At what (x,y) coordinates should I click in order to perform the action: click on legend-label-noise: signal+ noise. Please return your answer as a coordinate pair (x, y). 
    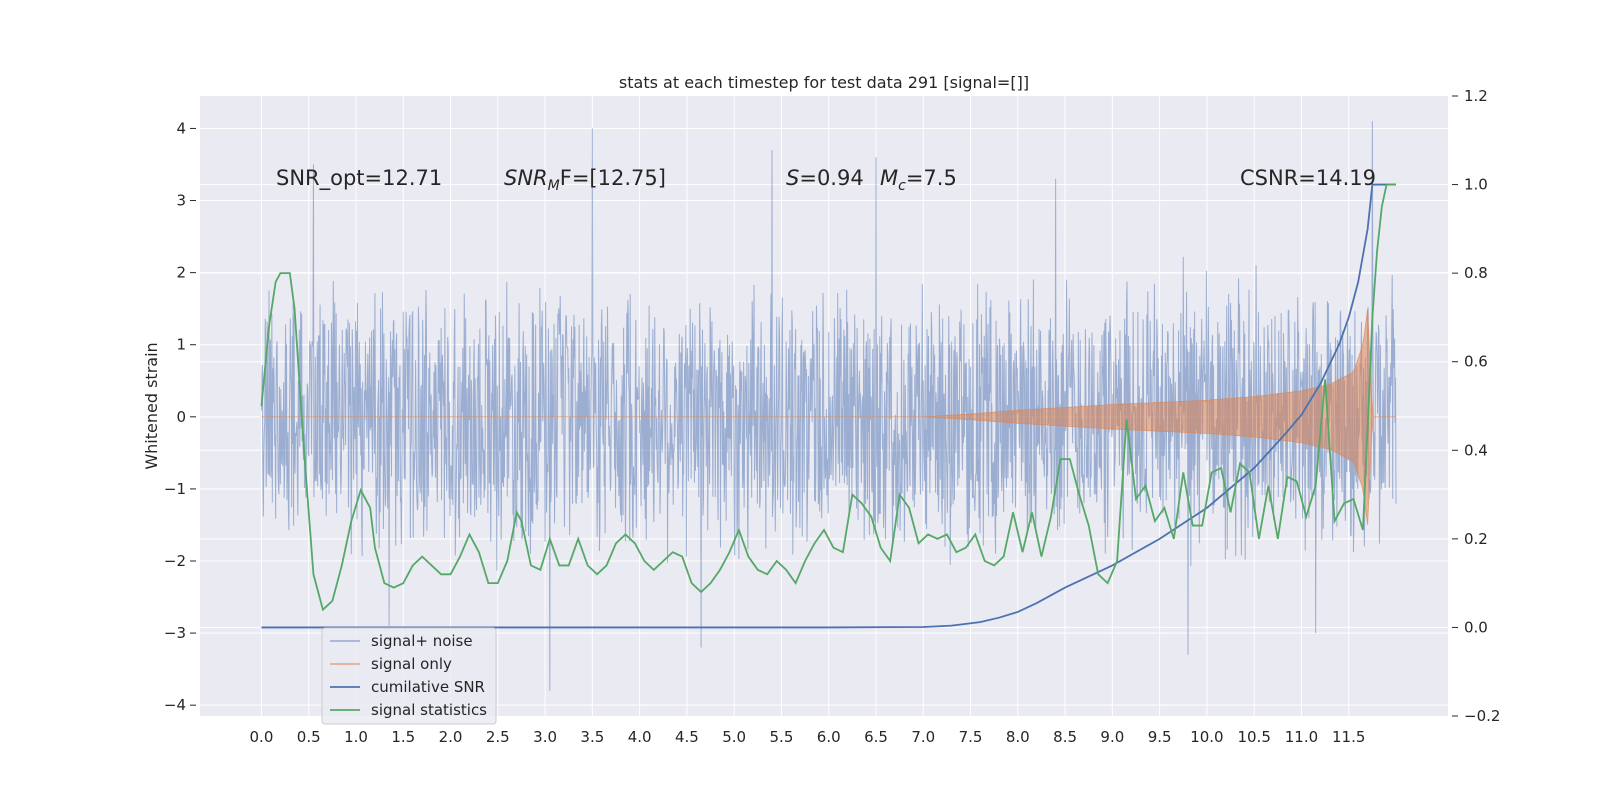
    Looking at the image, I should click on (422, 641).